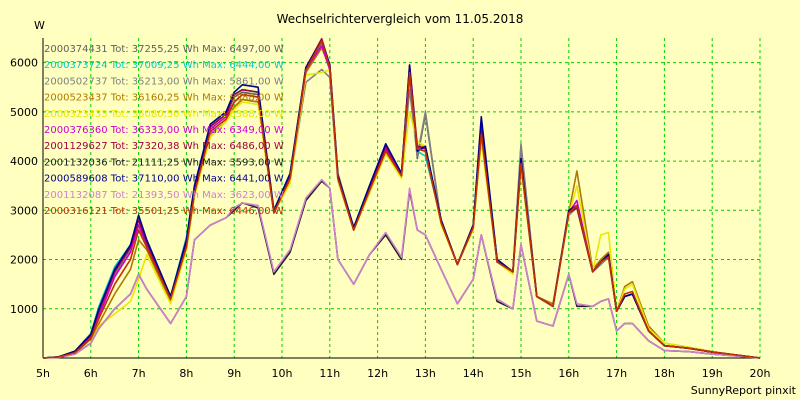 The height and width of the screenshot is (400, 800). What do you see at coordinates (91, 373) in the screenshot?
I see `x-tick-label-1: 6h` at bounding box center [91, 373].